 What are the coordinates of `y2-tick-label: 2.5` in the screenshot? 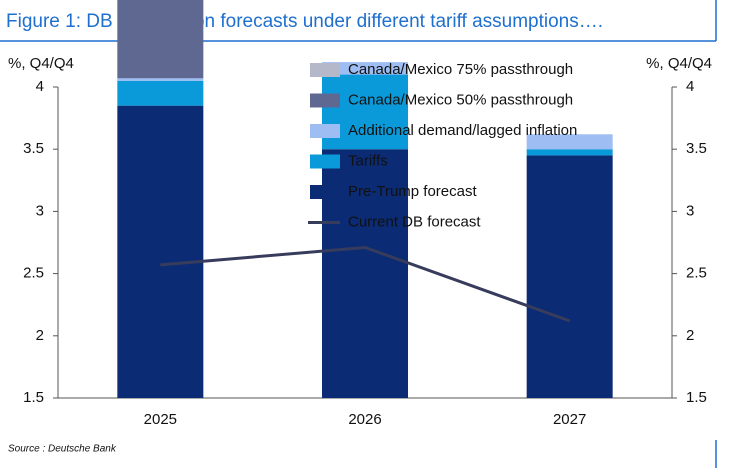 It's located at (696, 273).